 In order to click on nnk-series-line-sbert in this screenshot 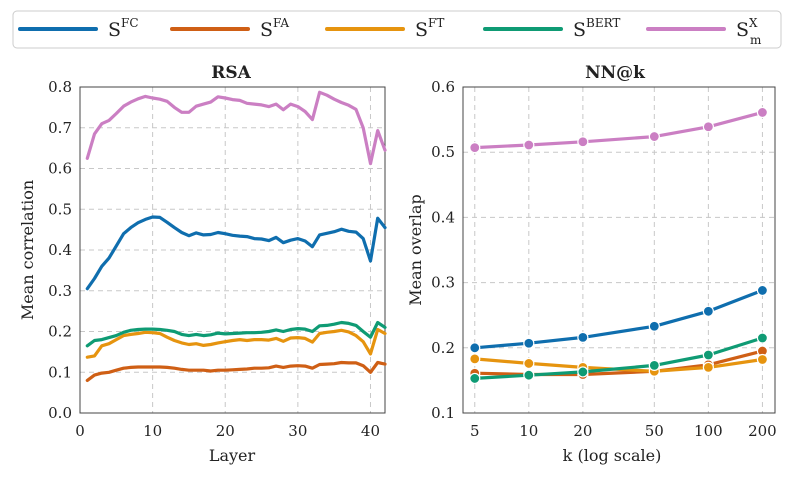, I will do `click(619, 358)`.